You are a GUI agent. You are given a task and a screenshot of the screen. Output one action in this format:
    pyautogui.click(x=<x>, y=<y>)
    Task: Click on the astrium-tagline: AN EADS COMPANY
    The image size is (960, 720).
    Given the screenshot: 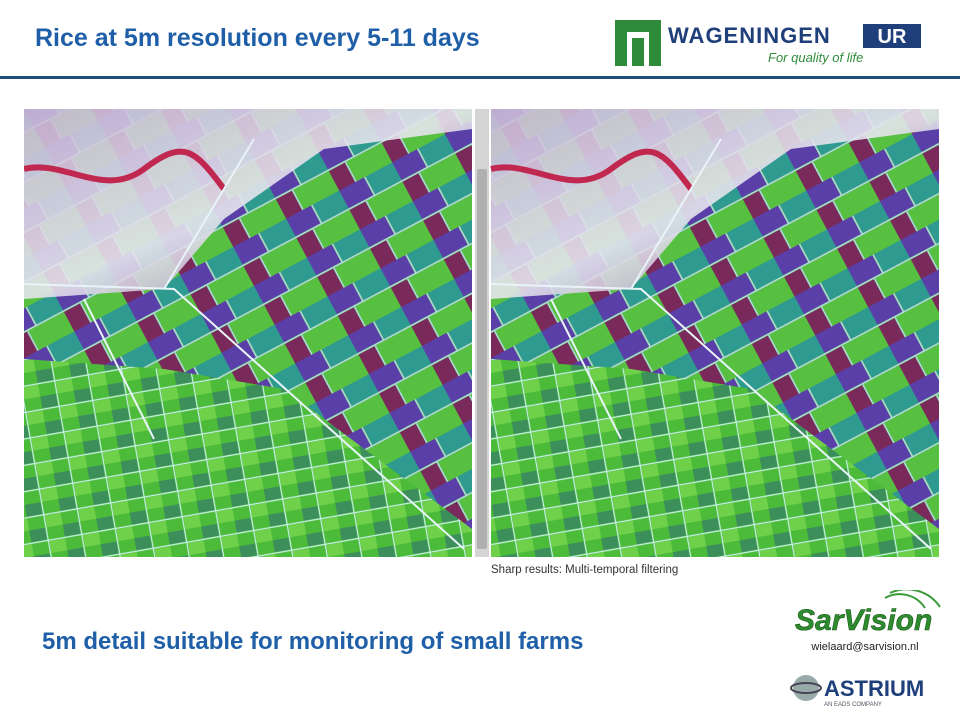 What is the action you would take?
    pyautogui.click(x=853, y=705)
    